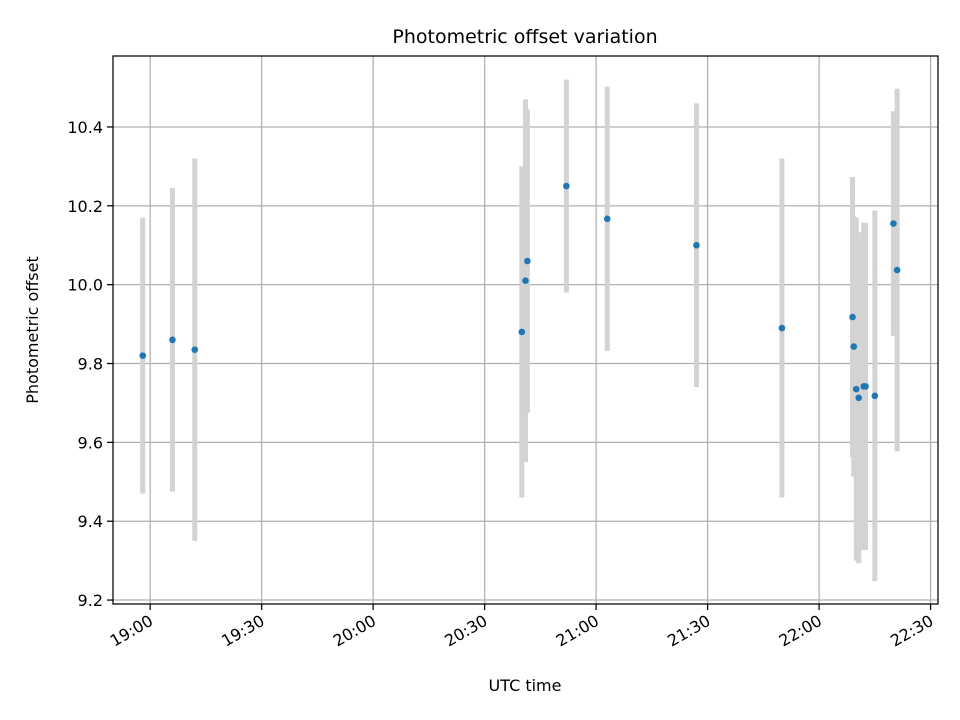  I want to click on y-tick-label: 10.2, so click(85, 206).